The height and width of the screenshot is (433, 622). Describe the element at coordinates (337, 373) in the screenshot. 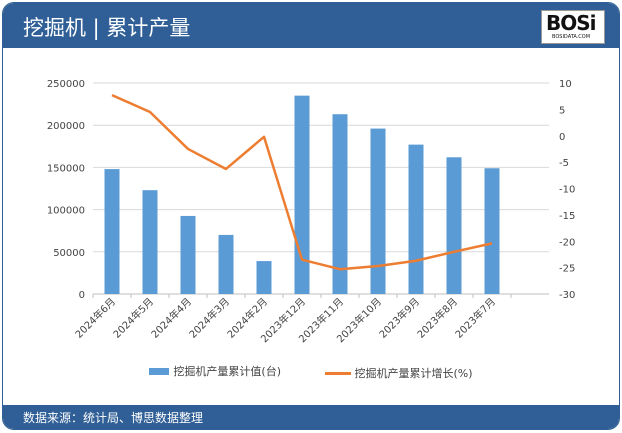

I see `legend-swatch-line` at that location.